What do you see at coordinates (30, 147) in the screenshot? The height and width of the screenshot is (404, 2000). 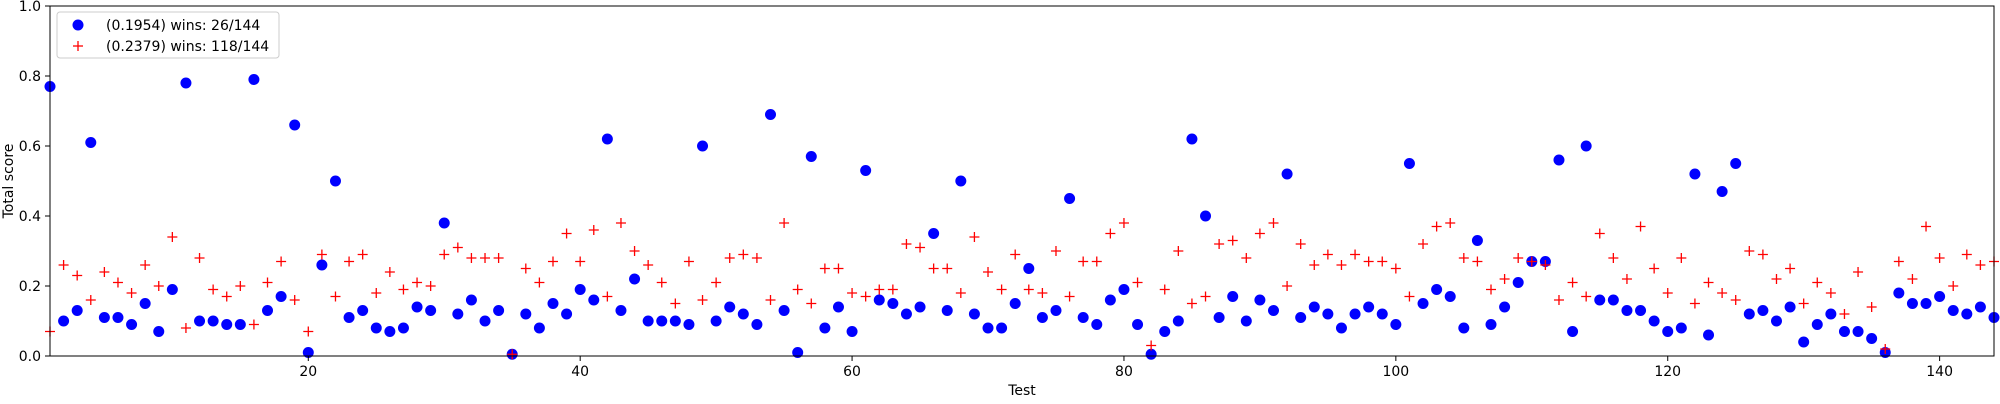 I see `y-tick-label: 0.6` at bounding box center [30, 147].